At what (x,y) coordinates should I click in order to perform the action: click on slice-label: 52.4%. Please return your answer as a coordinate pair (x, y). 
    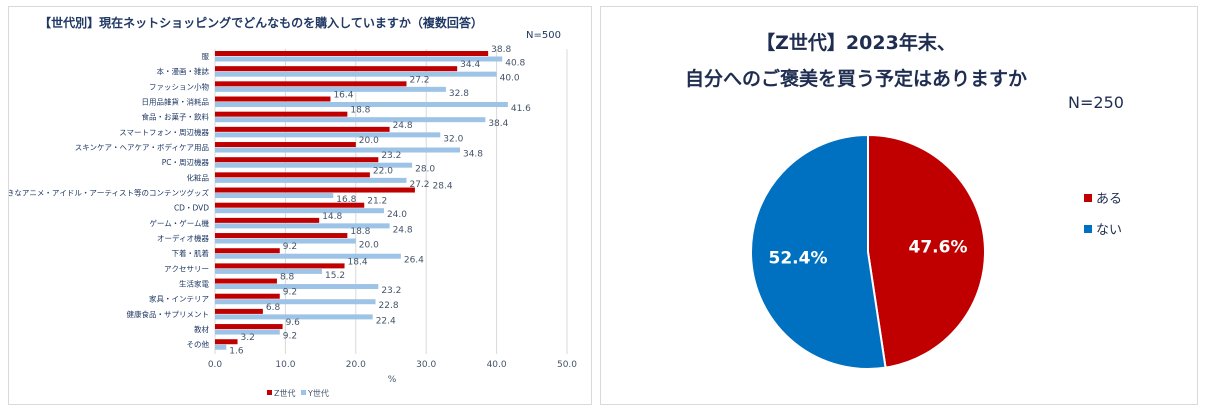
    Looking at the image, I should click on (798, 258).